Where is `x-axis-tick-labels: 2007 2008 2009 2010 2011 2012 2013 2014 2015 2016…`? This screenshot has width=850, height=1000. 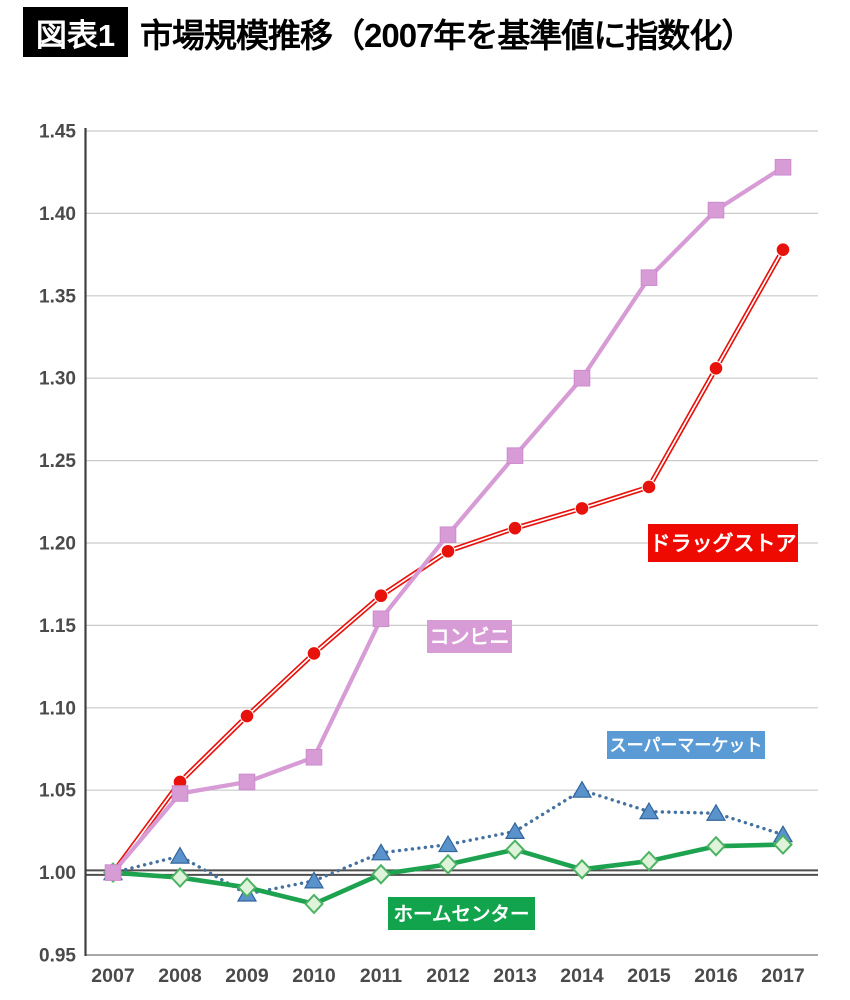
x-axis-tick-labels: 2007 2008 2009 2010 2011 2012 2013 2014 2015 2016… is located at coordinates (447, 976).